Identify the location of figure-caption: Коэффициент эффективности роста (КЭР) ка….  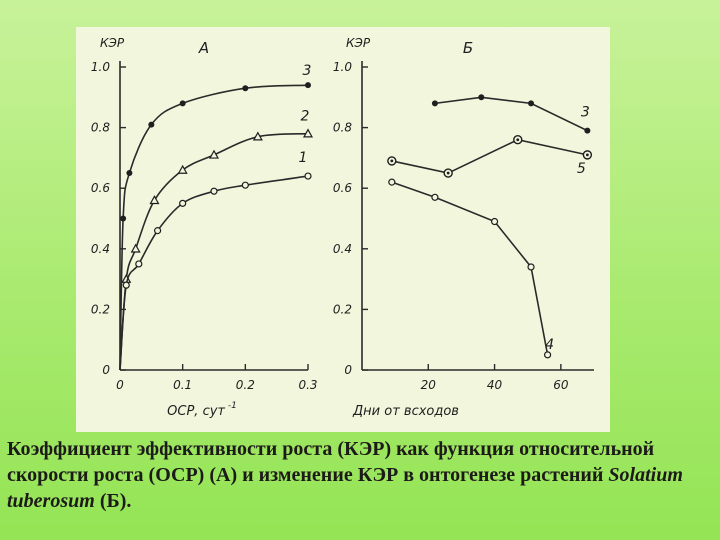
(361, 475).